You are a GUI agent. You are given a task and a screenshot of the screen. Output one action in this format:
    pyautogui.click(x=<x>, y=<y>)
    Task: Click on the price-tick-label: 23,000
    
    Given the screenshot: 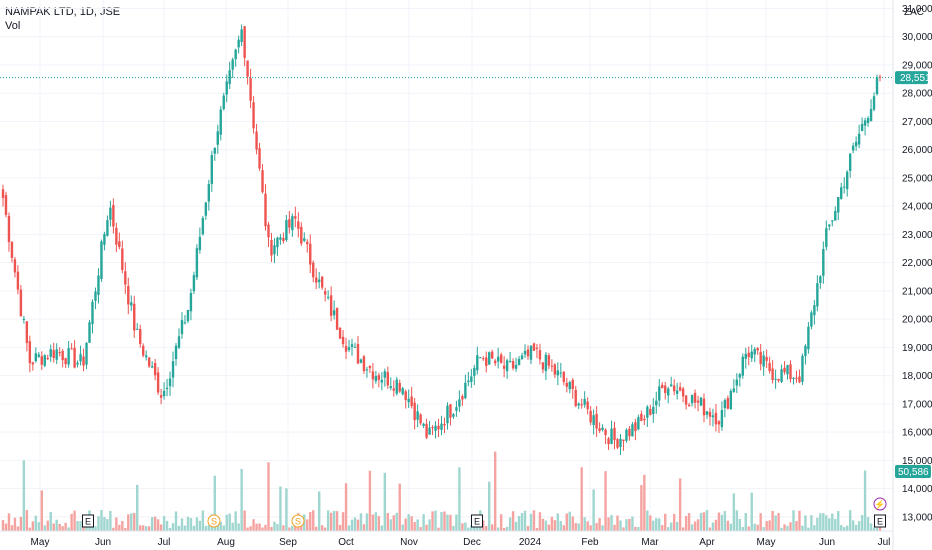 What is the action you would take?
    pyautogui.click(x=917, y=235)
    